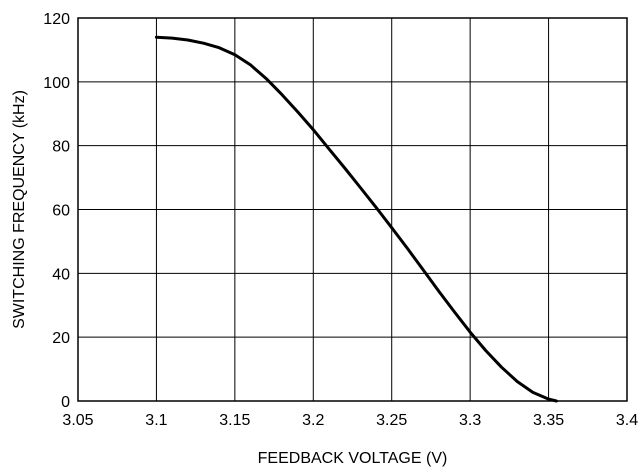 This screenshot has height=470, width=642. What do you see at coordinates (56, 83) in the screenshot?
I see `y-tick-label: 100` at bounding box center [56, 83].